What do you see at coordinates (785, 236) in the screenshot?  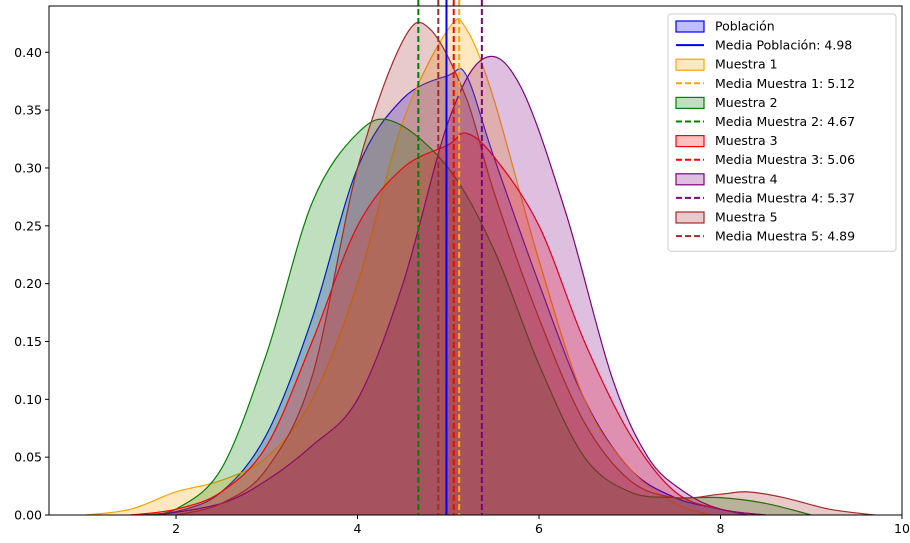 I see `legend-label: Media Muestra 5: 4.89` at bounding box center [785, 236].